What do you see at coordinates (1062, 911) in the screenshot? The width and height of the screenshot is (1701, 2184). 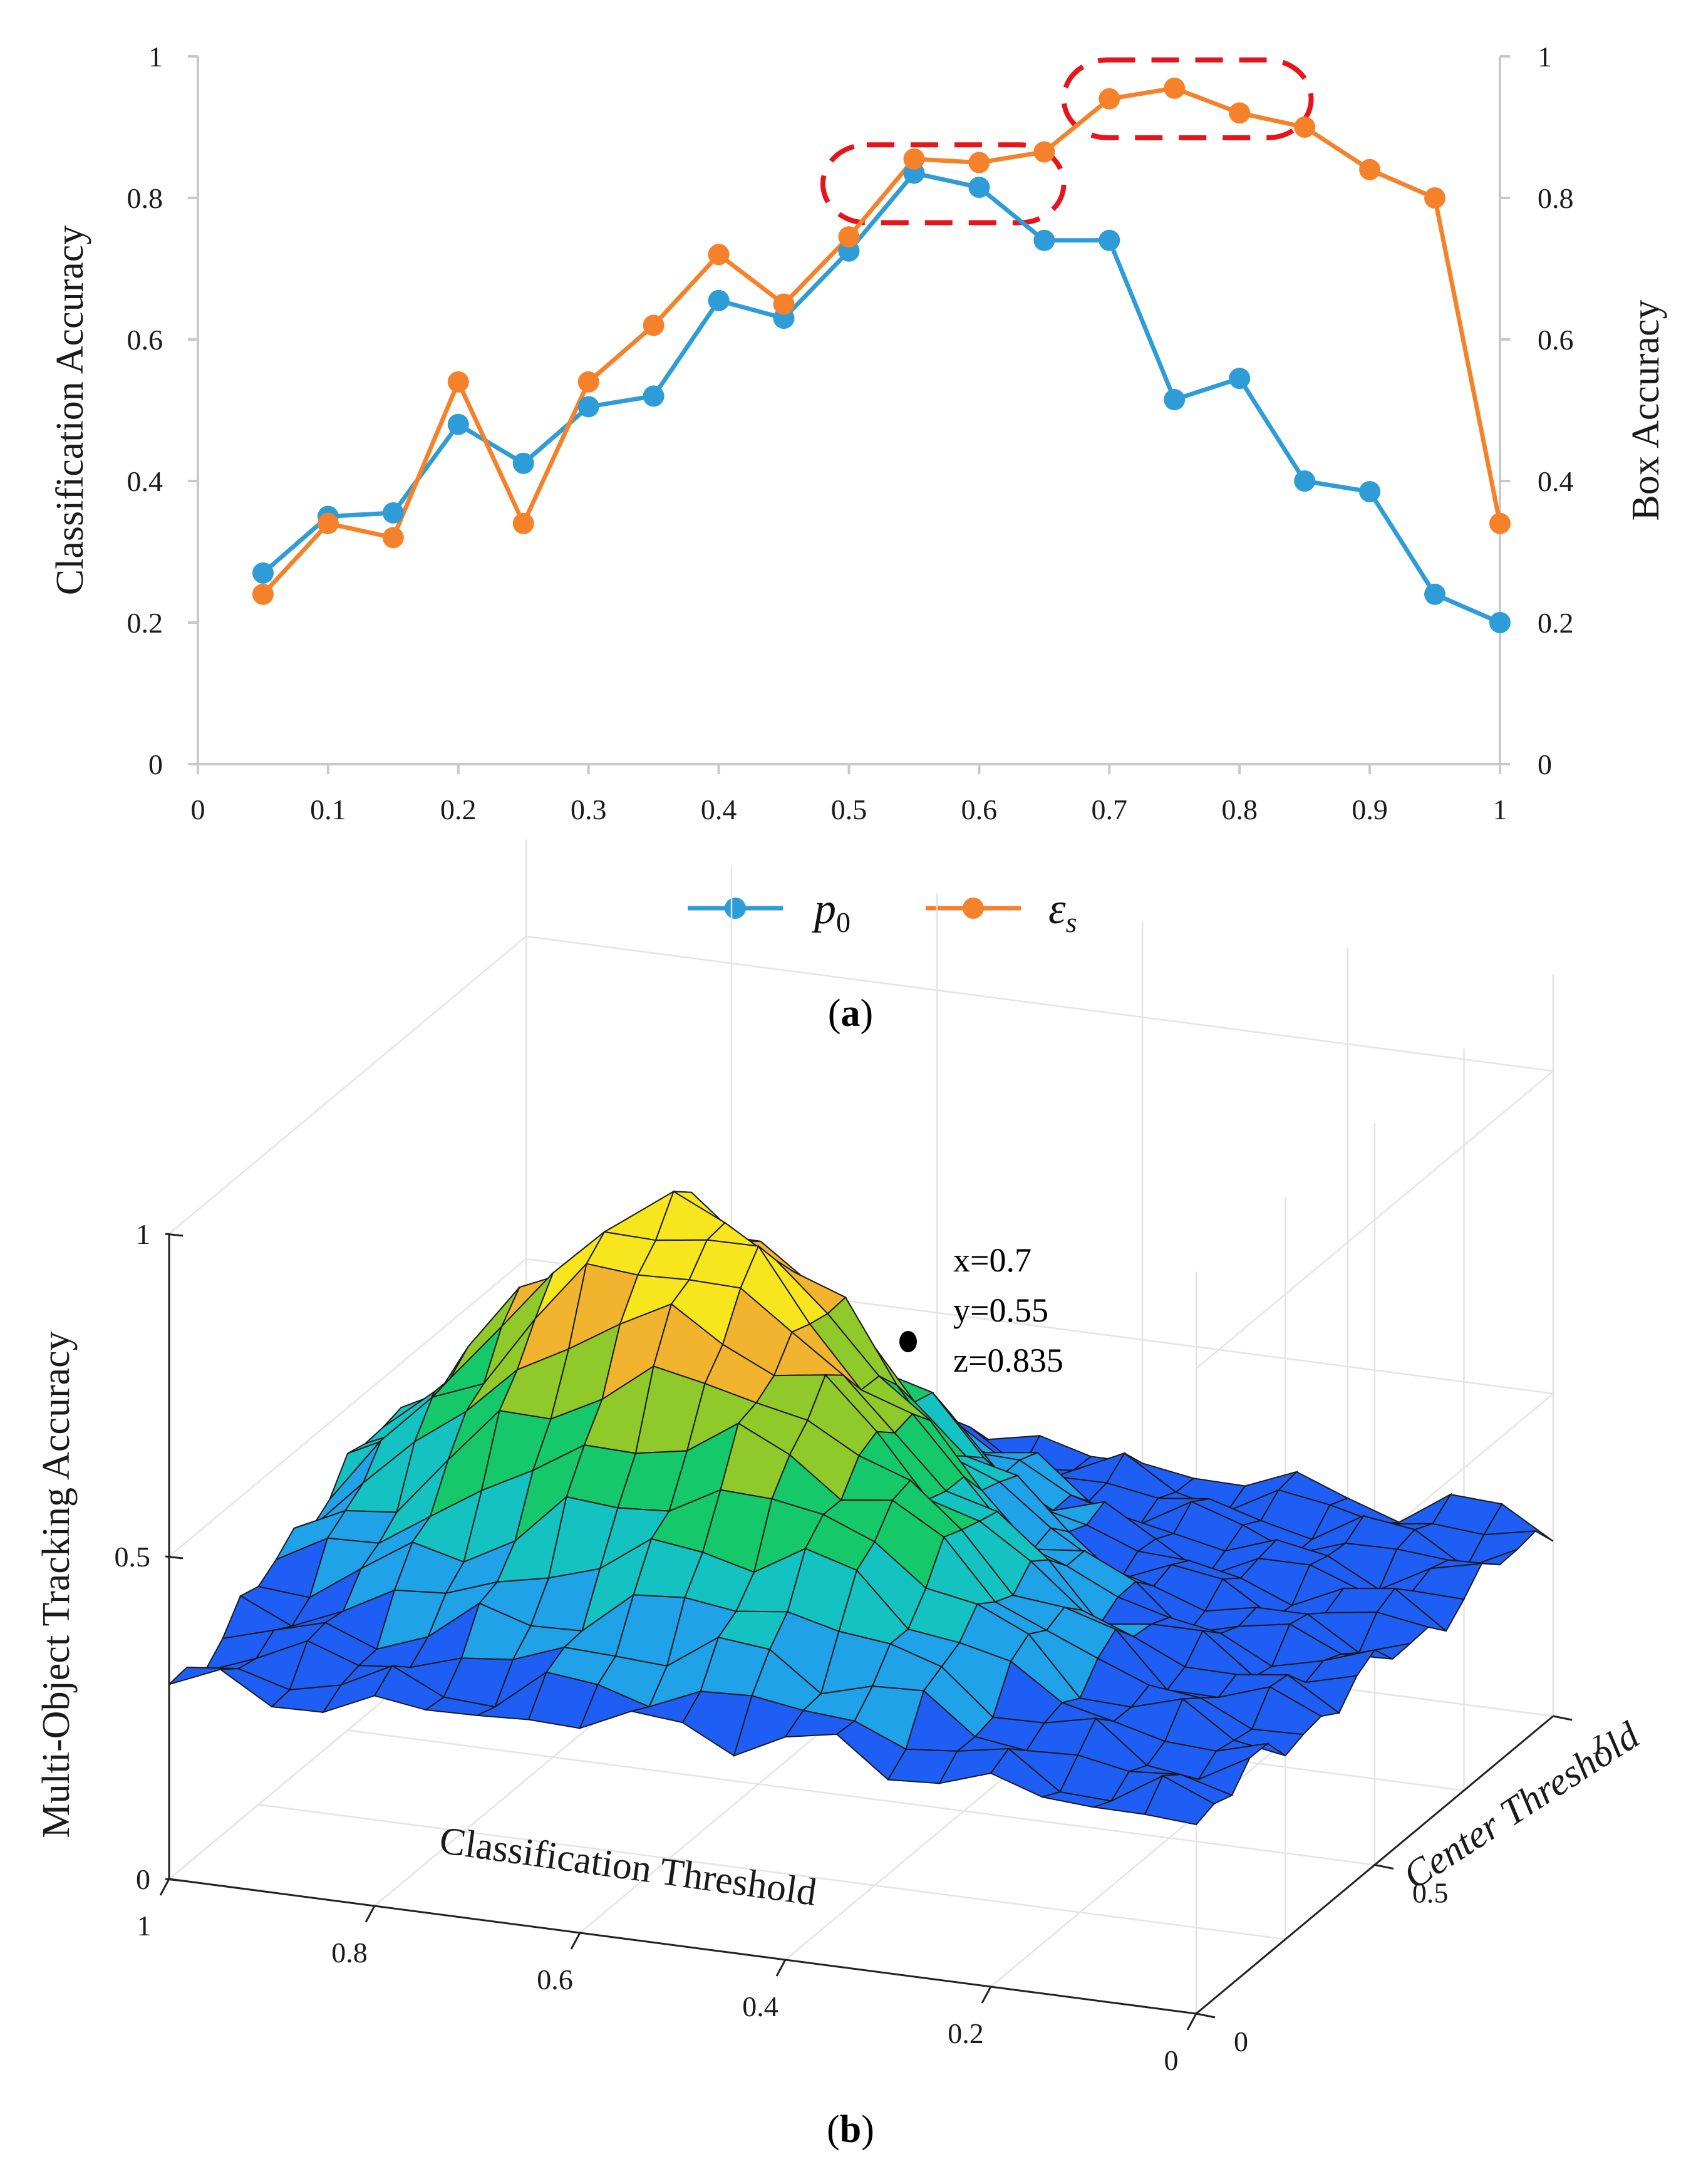 I see `legend-es-label: εs` at bounding box center [1062, 911].